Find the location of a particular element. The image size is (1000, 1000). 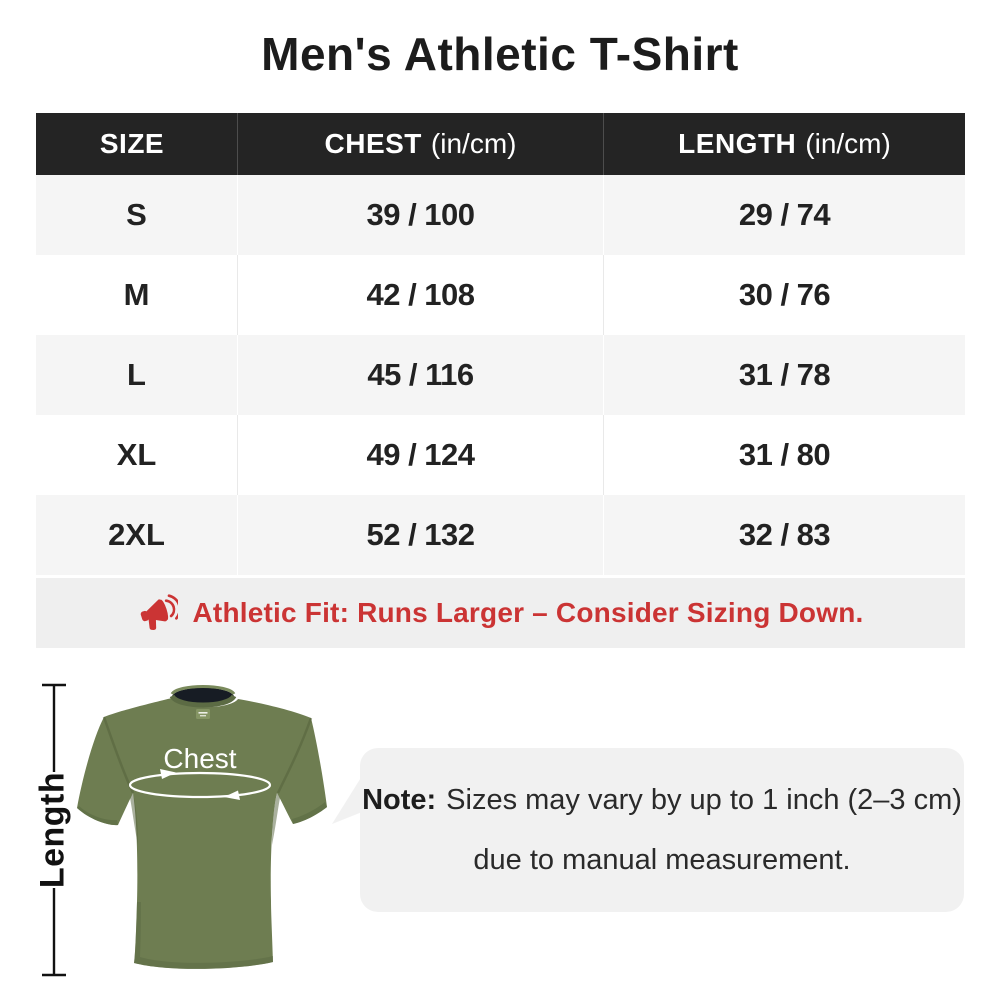

page-title: Men's Athletic T-Shirt is located at coordinates (500, 54).